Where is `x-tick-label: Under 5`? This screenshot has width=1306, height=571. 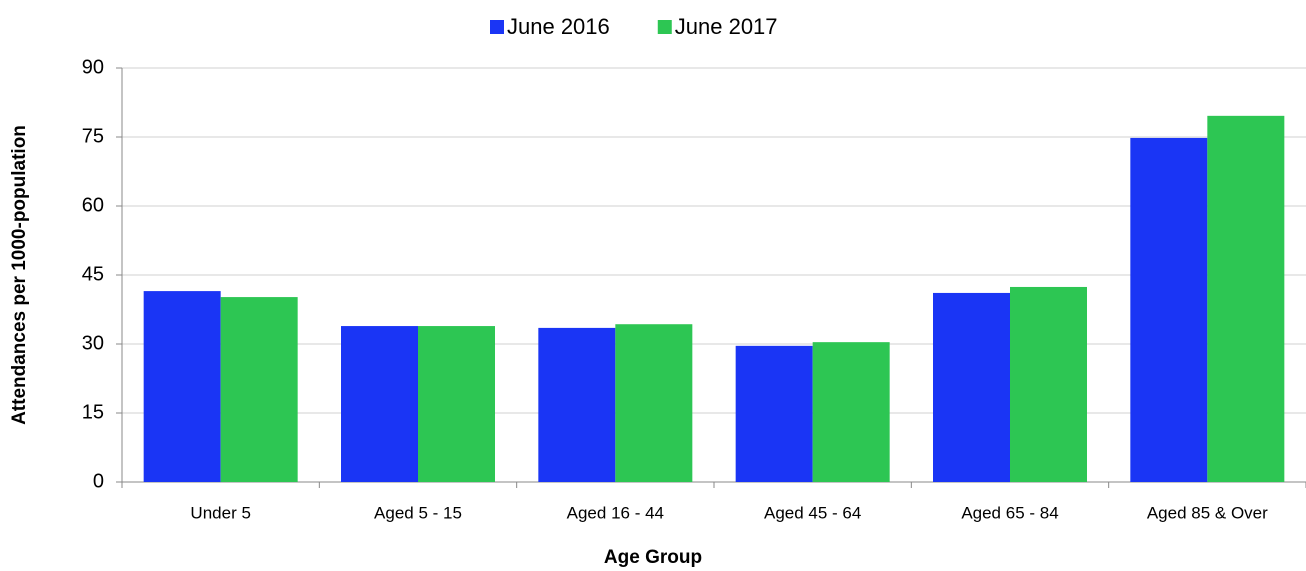
x-tick-label: Under 5 is located at coordinates (220, 512).